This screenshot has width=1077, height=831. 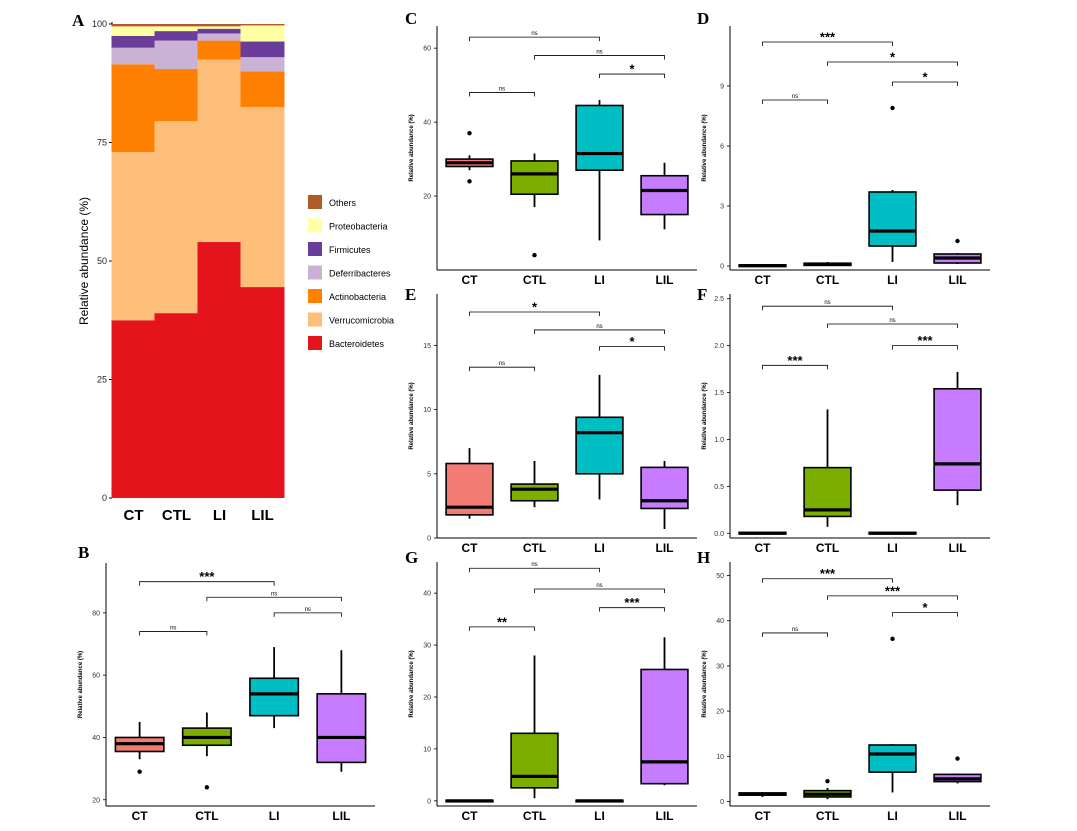 I want to click on y-tick-label: 5, so click(x=429, y=474).